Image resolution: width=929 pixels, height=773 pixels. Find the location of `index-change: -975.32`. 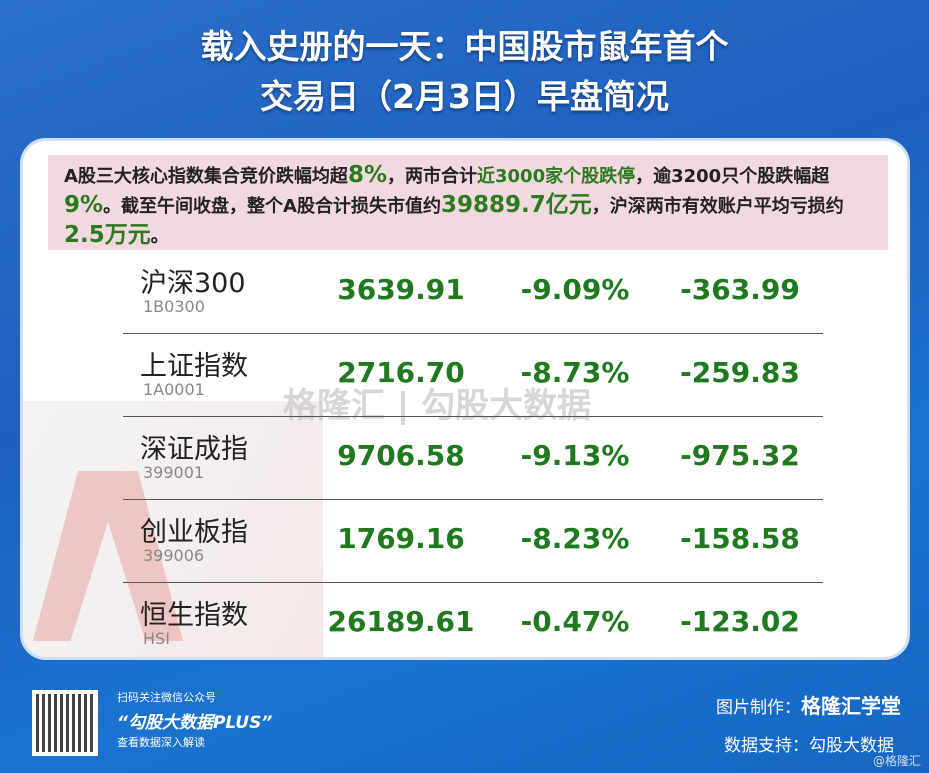

index-change: -975.32 is located at coordinates (740, 455).